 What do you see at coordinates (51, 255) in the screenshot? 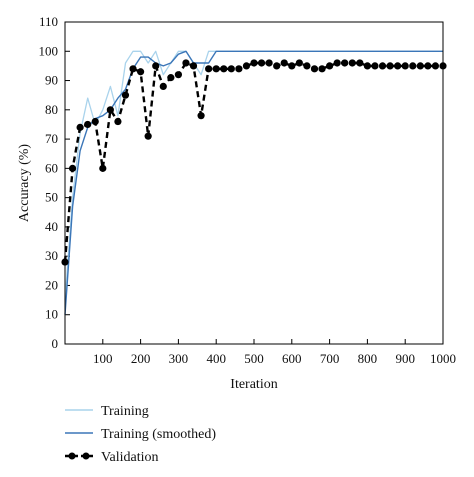
I see `y-tick-label: 30` at bounding box center [51, 255].